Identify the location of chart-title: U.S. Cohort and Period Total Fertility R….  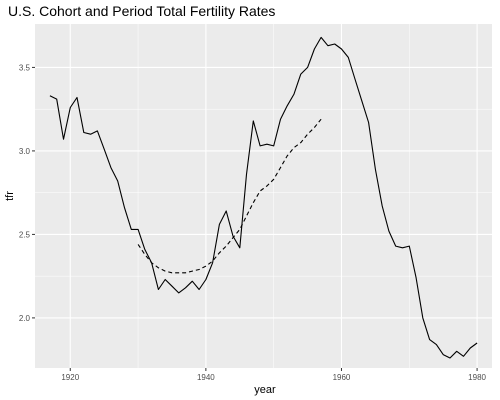
(141, 11).